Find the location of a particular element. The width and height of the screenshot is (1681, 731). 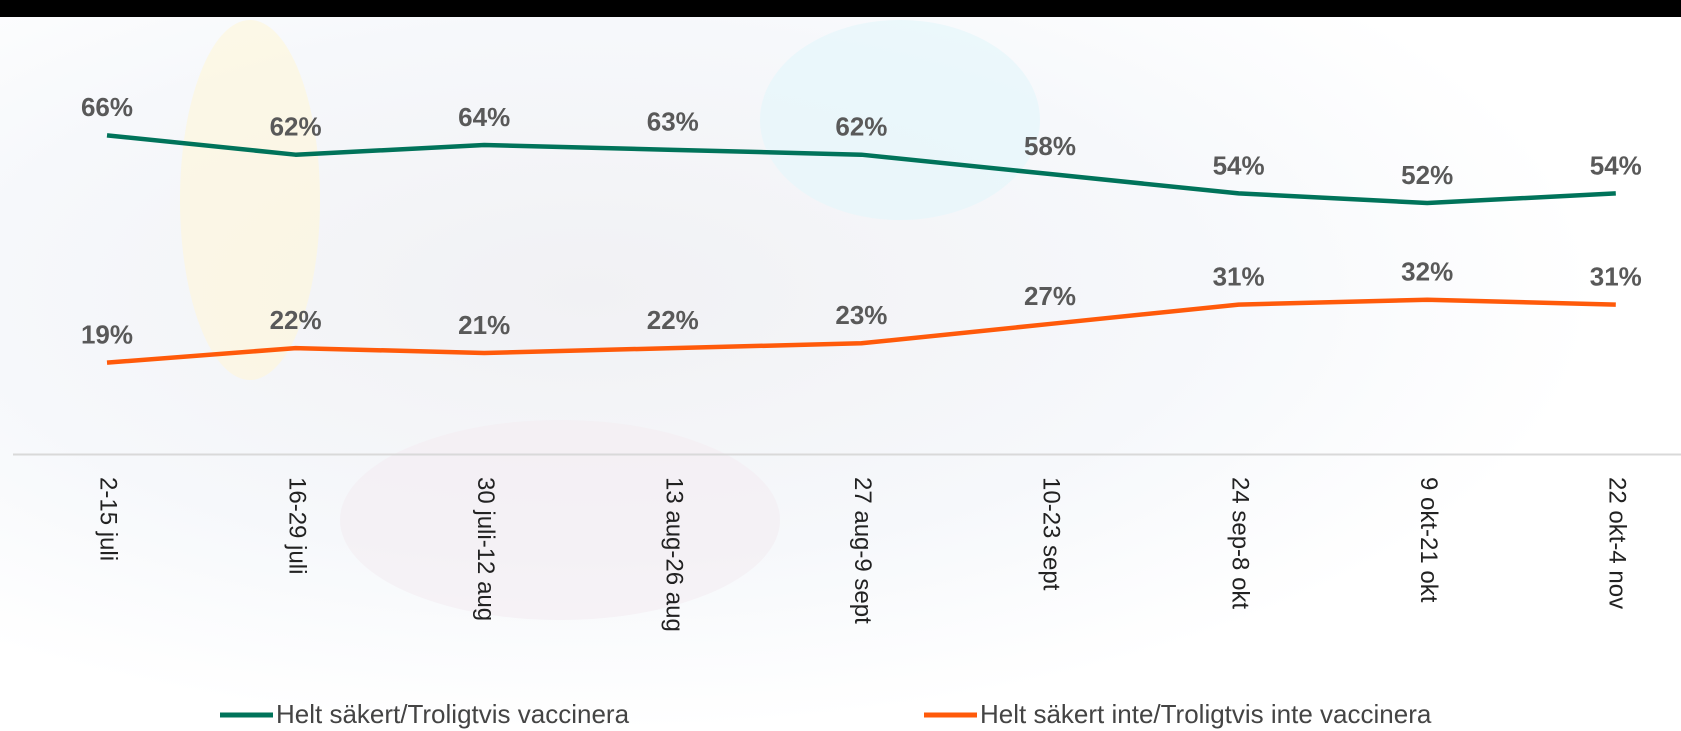

data-label: 66% is located at coordinates (107, 107).